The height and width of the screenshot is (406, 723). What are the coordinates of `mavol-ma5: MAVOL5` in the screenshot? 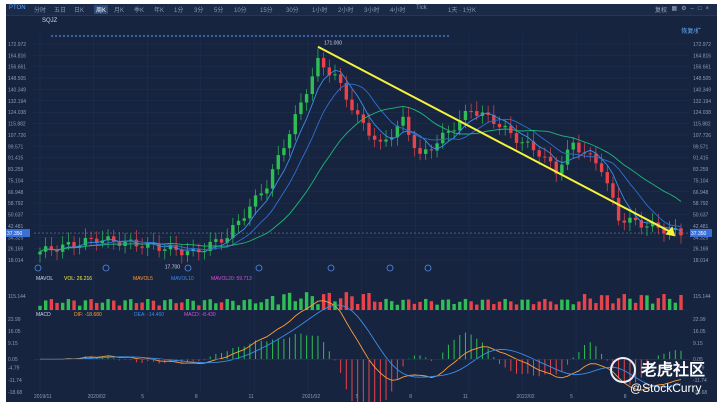 It's located at (143, 279).